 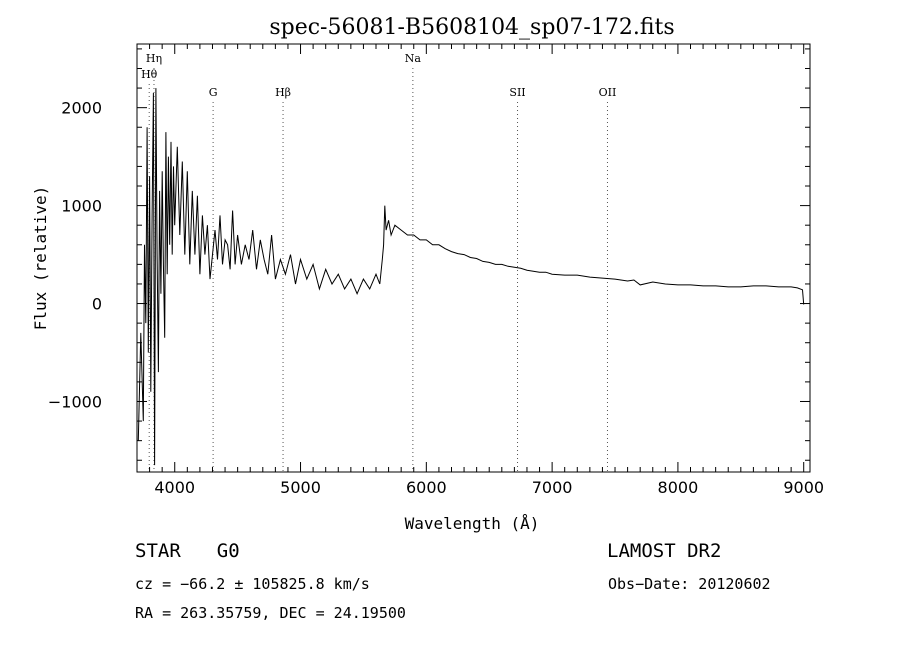 I want to click on x-tick-label: 5000, so click(x=300, y=487).